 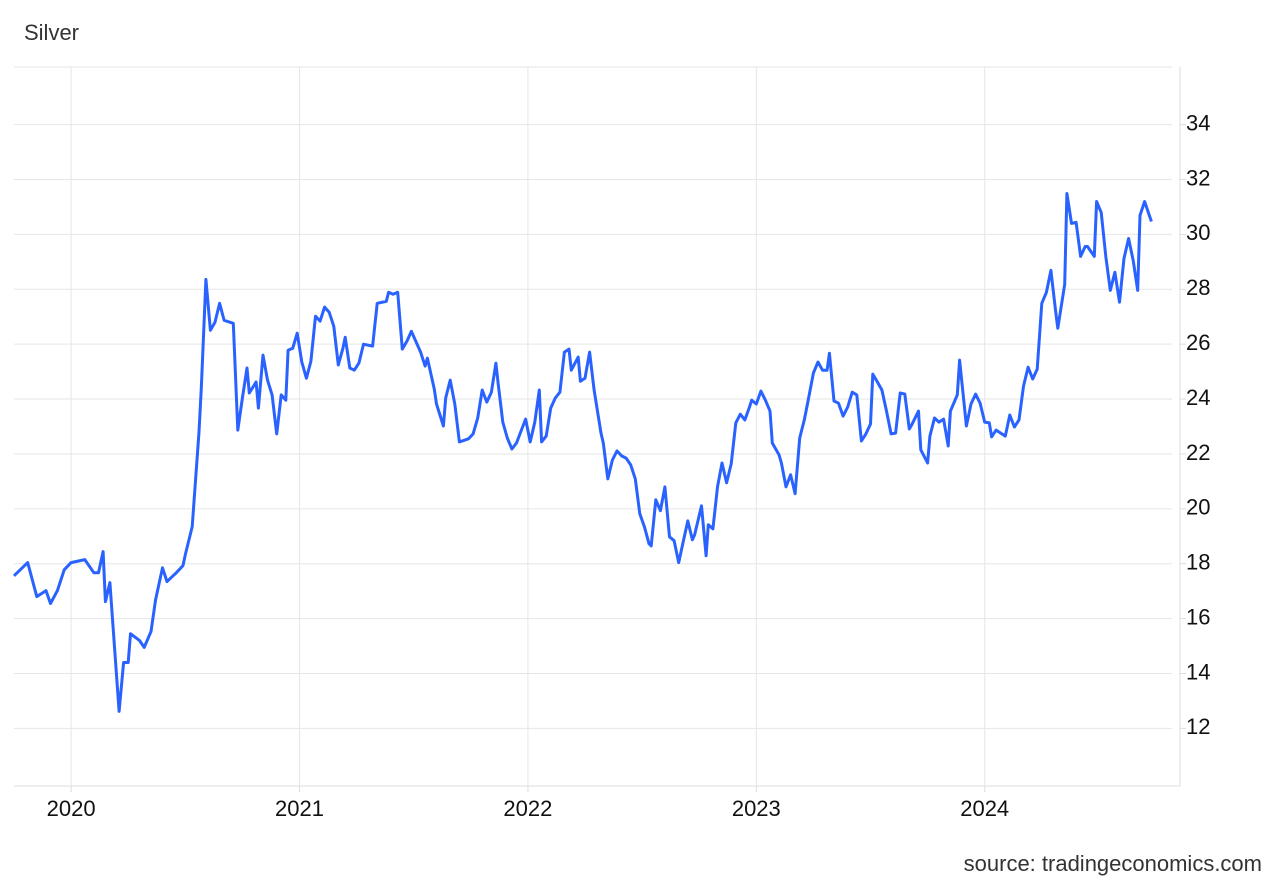 I want to click on x-tick-label: 2023, so click(x=756, y=808).